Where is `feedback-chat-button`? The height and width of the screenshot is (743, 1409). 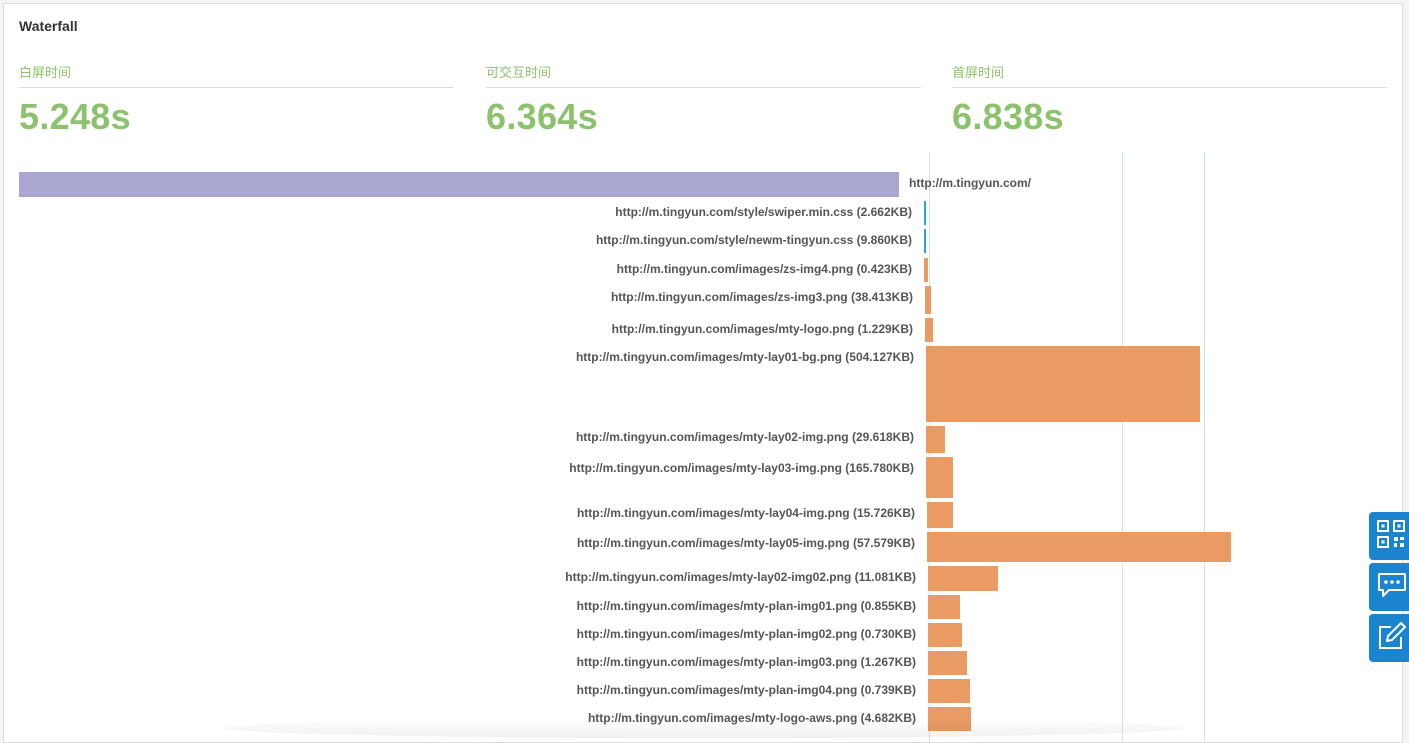
feedback-chat-button is located at coordinates (1389, 587).